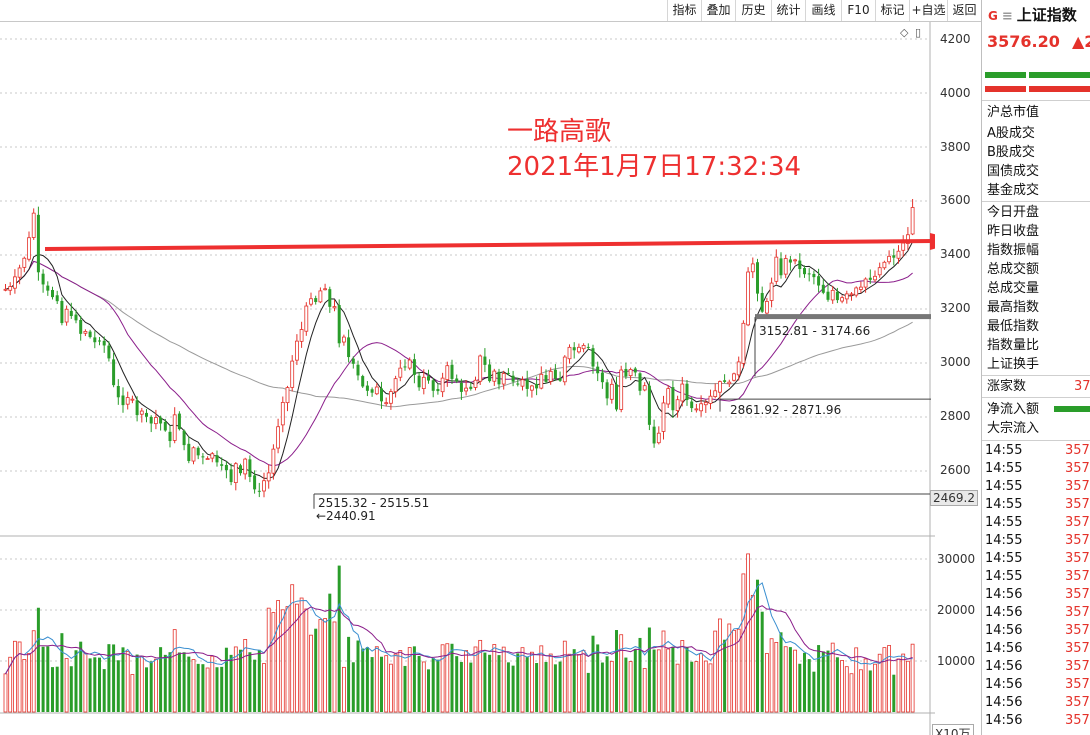 The width and height of the screenshot is (1090, 735). What do you see at coordinates (892, 10) in the screenshot?
I see `mark-button: 标记` at bounding box center [892, 10].